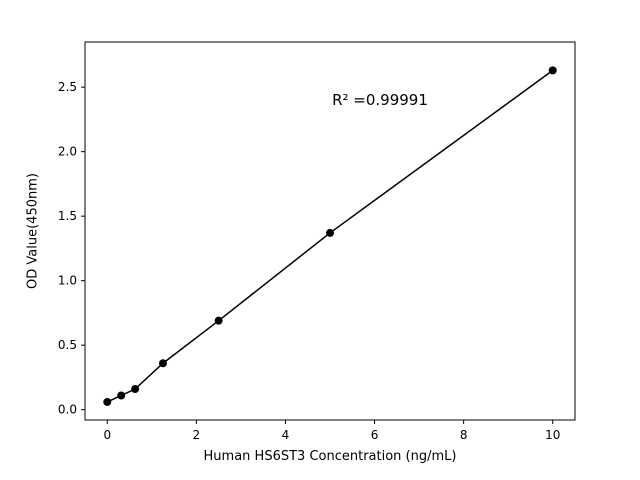 This screenshot has height=480, width=640. Describe the element at coordinates (330, 456) in the screenshot. I see `x-axis-label: Human HS6ST3 Concentration (ng/mL)` at that location.